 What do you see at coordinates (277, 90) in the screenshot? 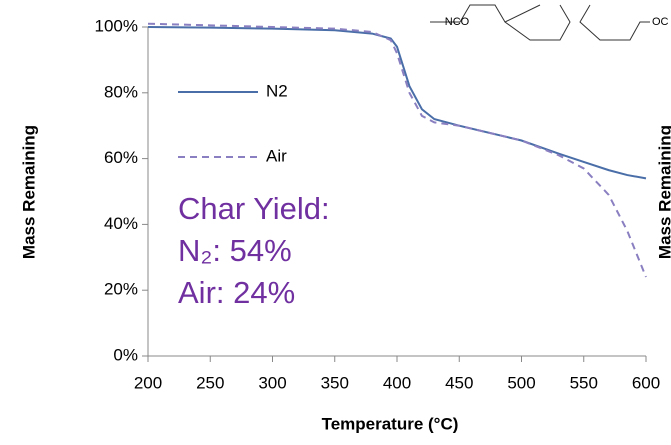
I see `legend-label: N2` at bounding box center [277, 90].